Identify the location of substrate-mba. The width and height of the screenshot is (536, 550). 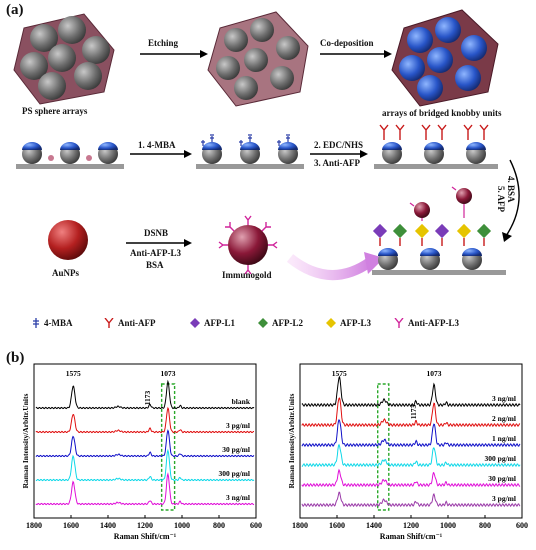
(250, 151).